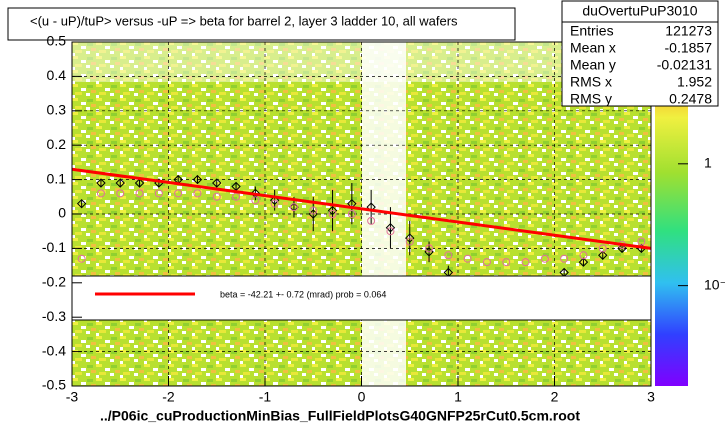  What do you see at coordinates (591, 99) in the screenshot?
I see `stat-label: RMS y` at bounding box center [591, 99].